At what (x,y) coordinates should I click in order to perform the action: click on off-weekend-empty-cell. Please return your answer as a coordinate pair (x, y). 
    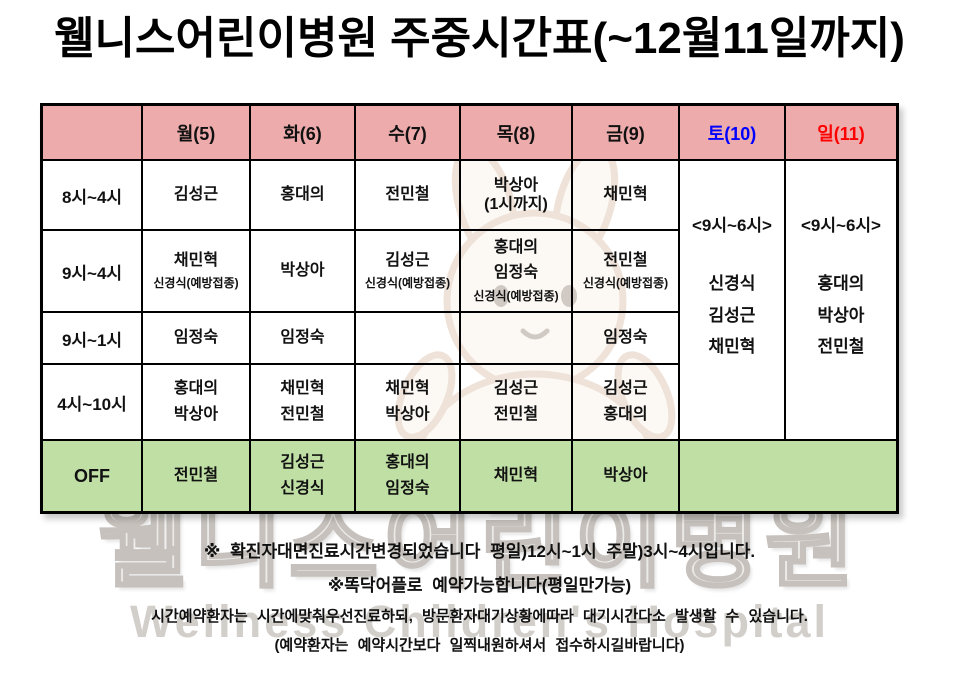
    Looking at the image, I should click on (788, 476).